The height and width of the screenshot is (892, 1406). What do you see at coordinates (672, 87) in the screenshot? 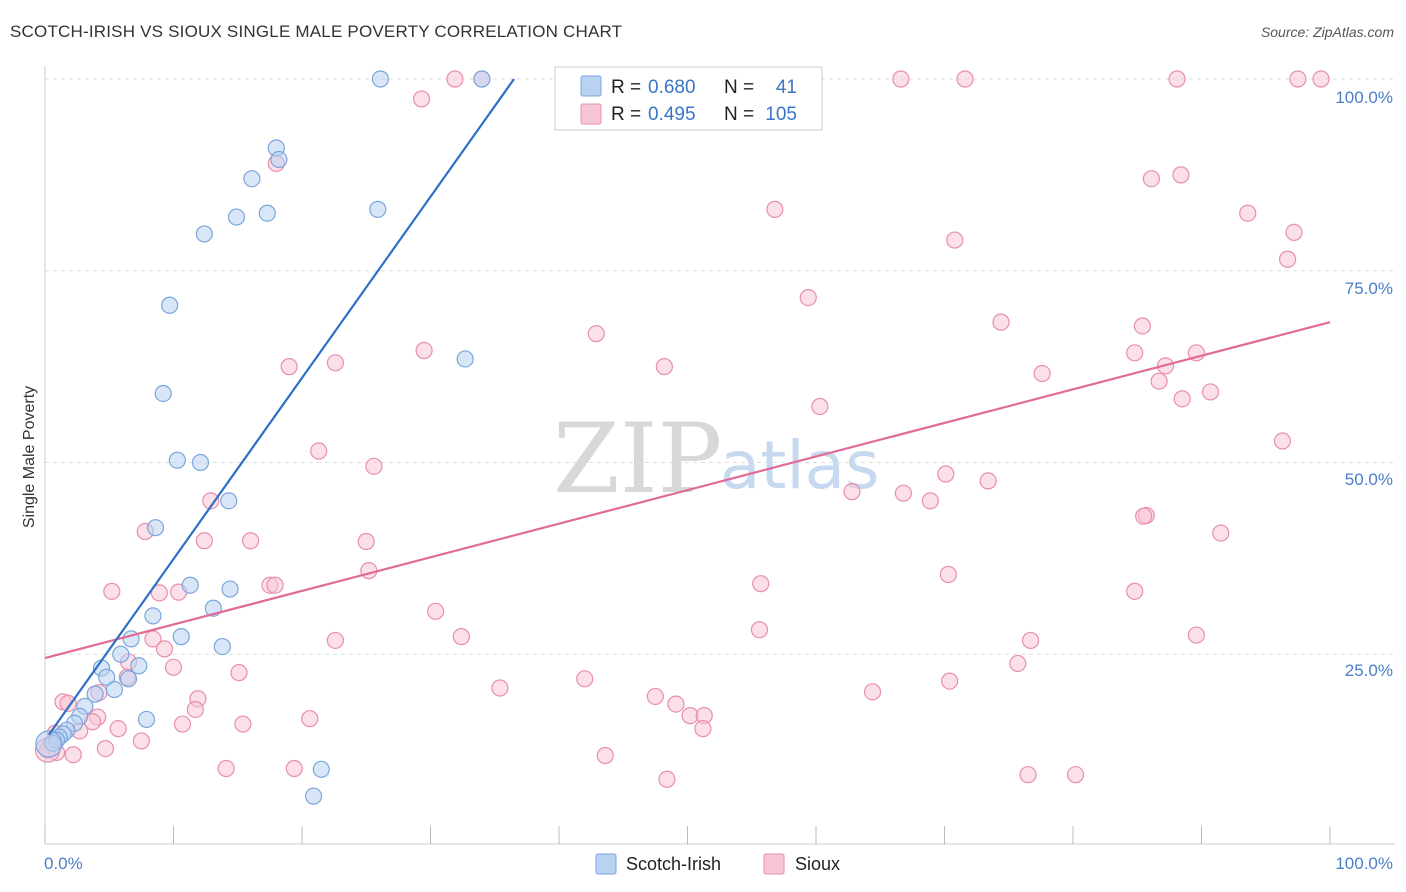
I see `legend-r-value-1: 0.680` at bounding box center [672, 87].